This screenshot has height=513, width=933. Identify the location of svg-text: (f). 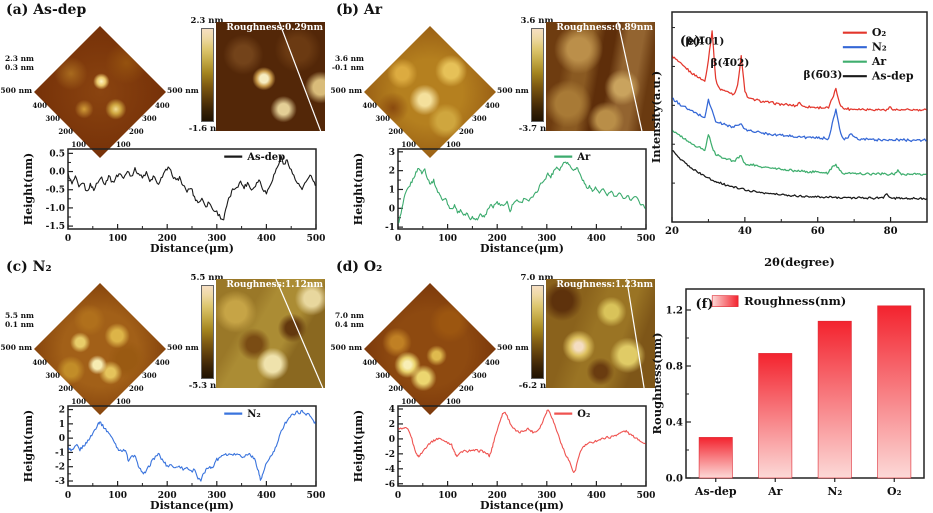
(705, 304).